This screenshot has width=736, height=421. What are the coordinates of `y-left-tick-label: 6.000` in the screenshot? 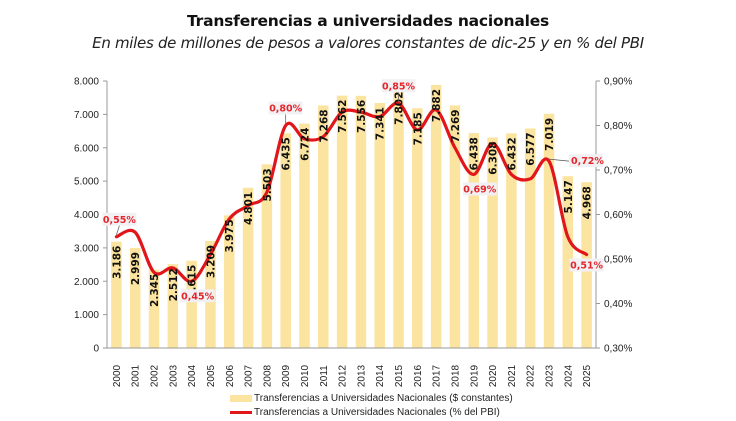 It's located at (86, 148).